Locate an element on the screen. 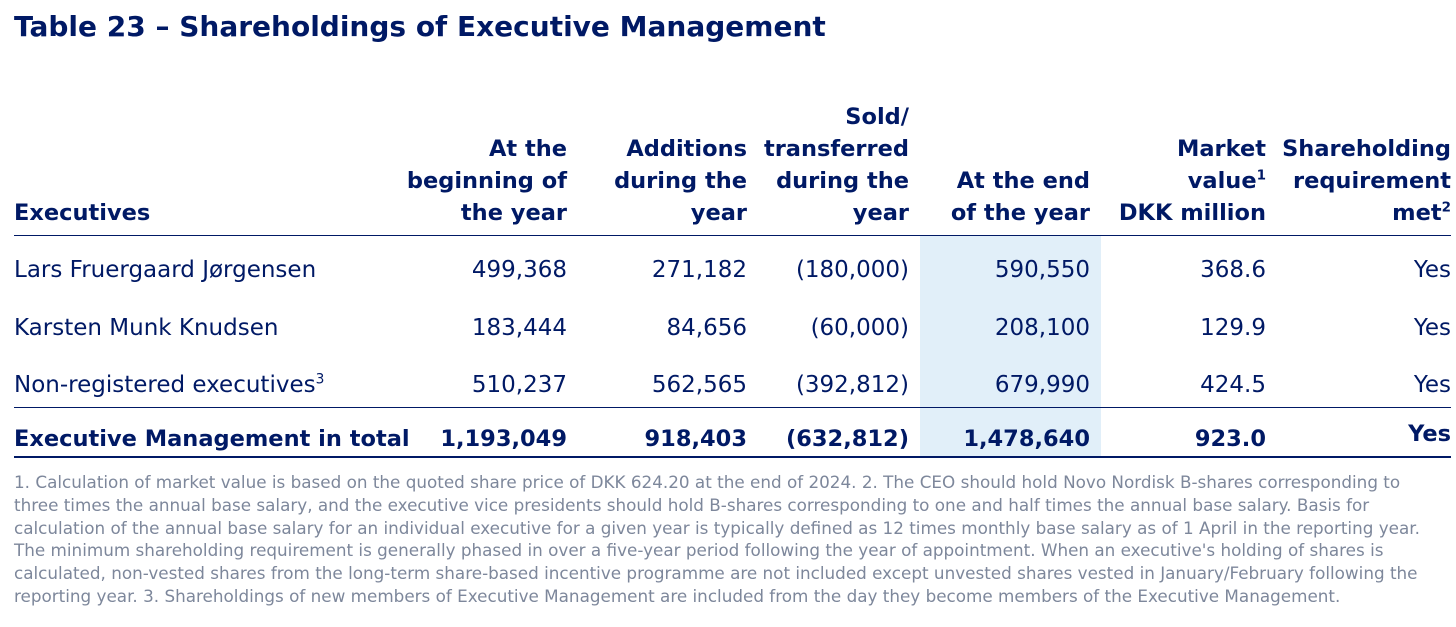 This screenshot has height=627, width=1456. header-shareholding-requirement: Shareholding requirement met2 is located at coordinates (1351, 181).